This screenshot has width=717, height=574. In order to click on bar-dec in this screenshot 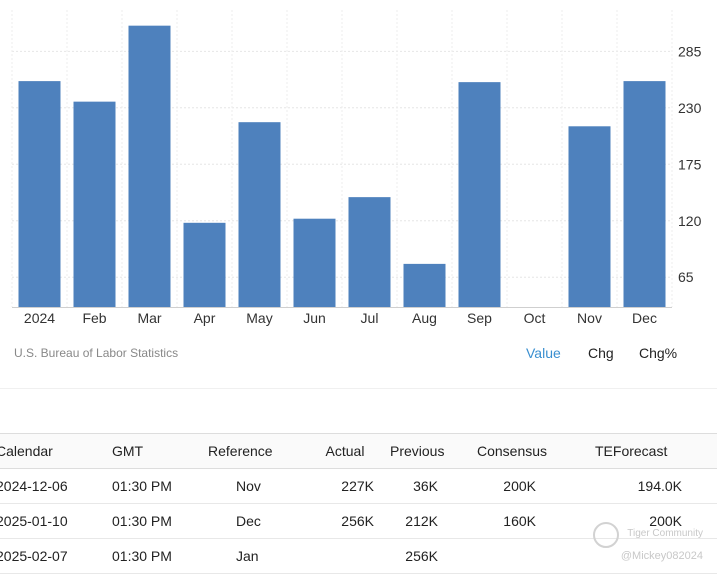, I will do `click(644, 194)`.